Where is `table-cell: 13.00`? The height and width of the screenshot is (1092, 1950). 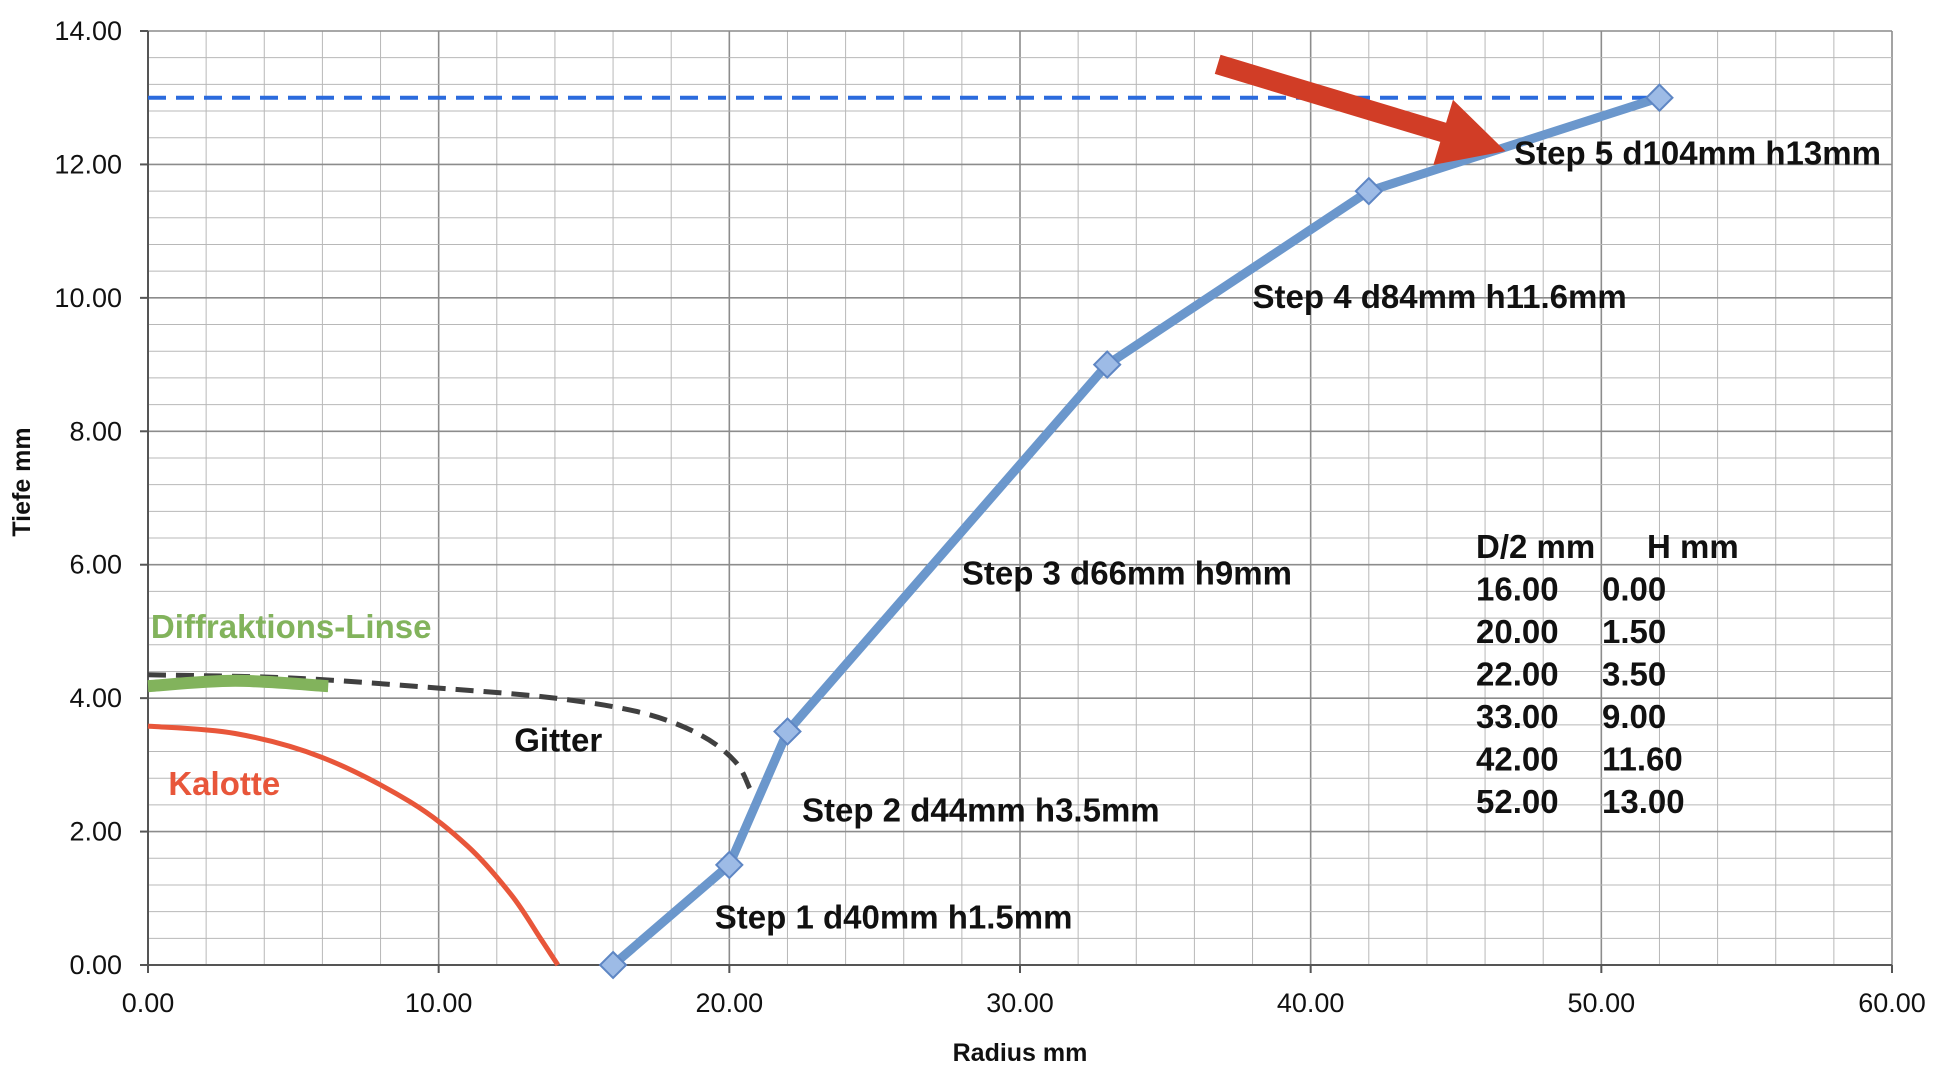
table-cell: 13.00 is located at coordinates (1643, 801).